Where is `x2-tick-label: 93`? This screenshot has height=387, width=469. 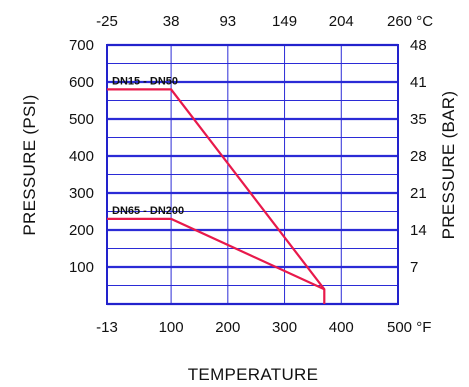
x2-tick-label: 93 is located at coordinates (227, 21).